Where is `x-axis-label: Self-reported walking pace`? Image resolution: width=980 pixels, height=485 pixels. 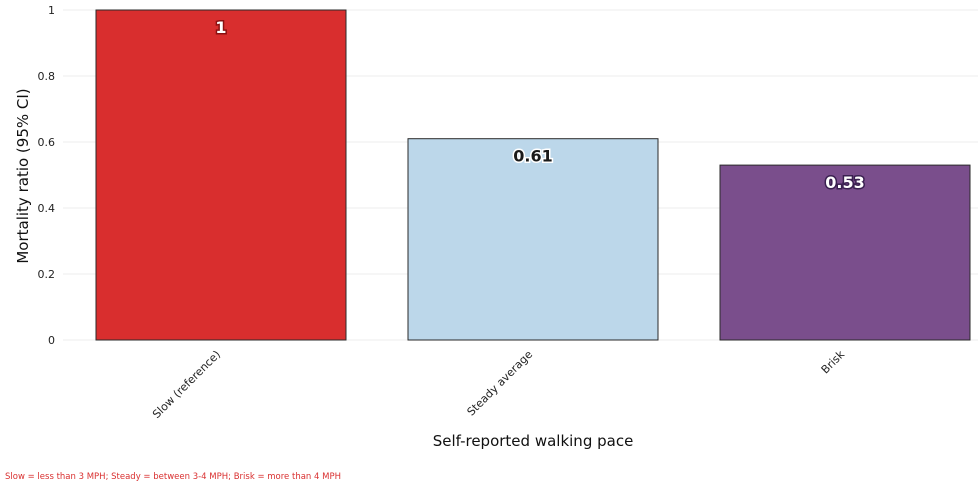
x-axis-label: Self-reported walking pace is located at coordinates (533, 441).